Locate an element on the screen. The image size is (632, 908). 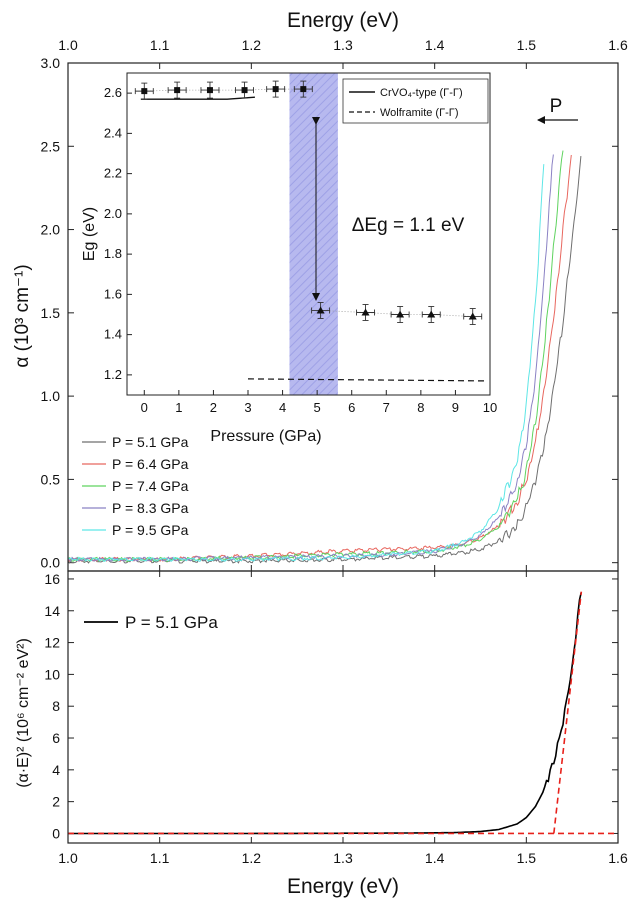
bottom-x-tick-label: 1.6 is located at coordinates (618, 858).